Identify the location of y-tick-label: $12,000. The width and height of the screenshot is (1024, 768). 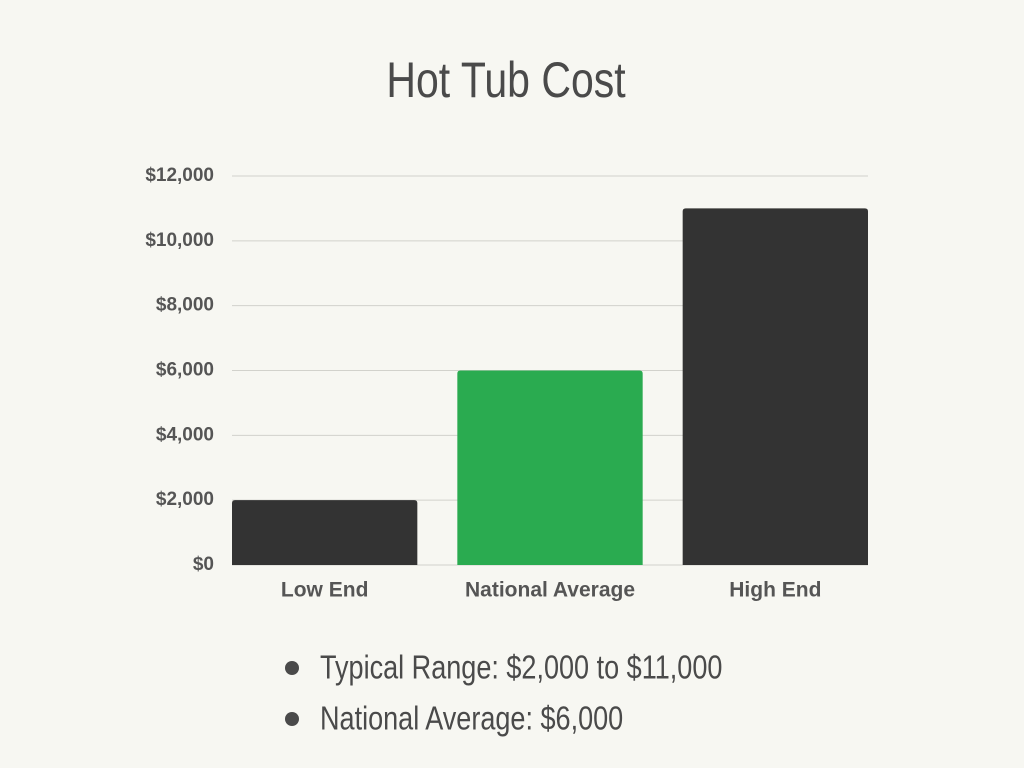
(179, 175).